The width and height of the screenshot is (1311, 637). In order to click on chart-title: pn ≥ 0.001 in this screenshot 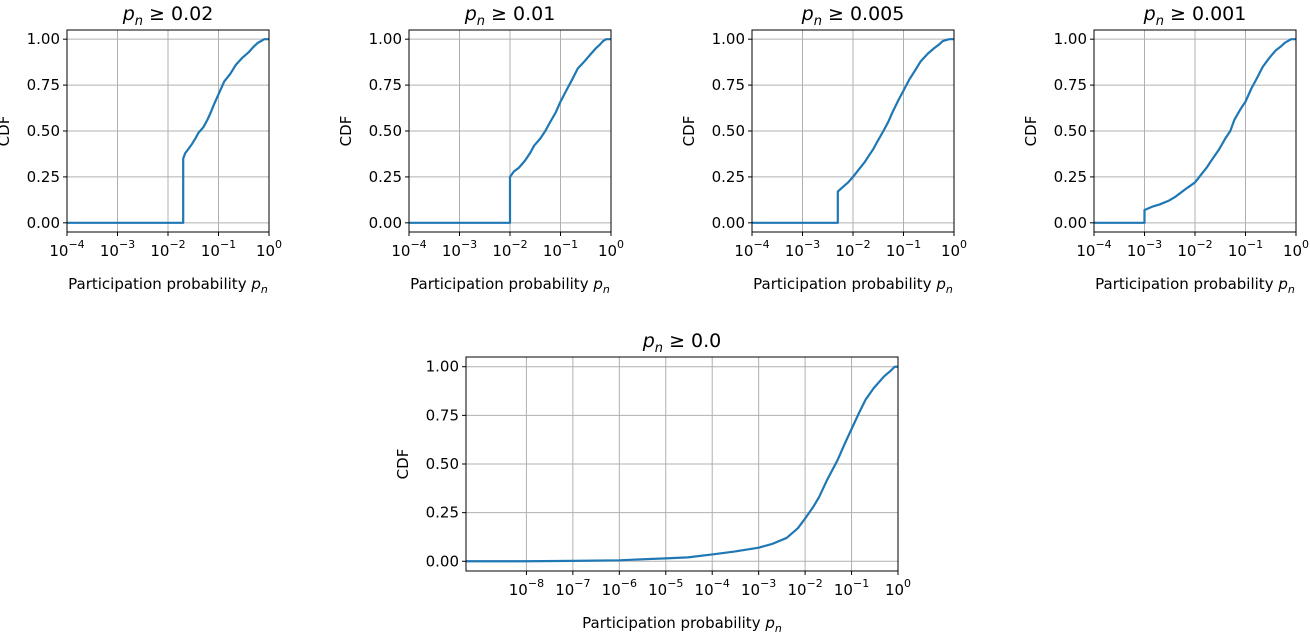, I will do `click(1195, 16)`.